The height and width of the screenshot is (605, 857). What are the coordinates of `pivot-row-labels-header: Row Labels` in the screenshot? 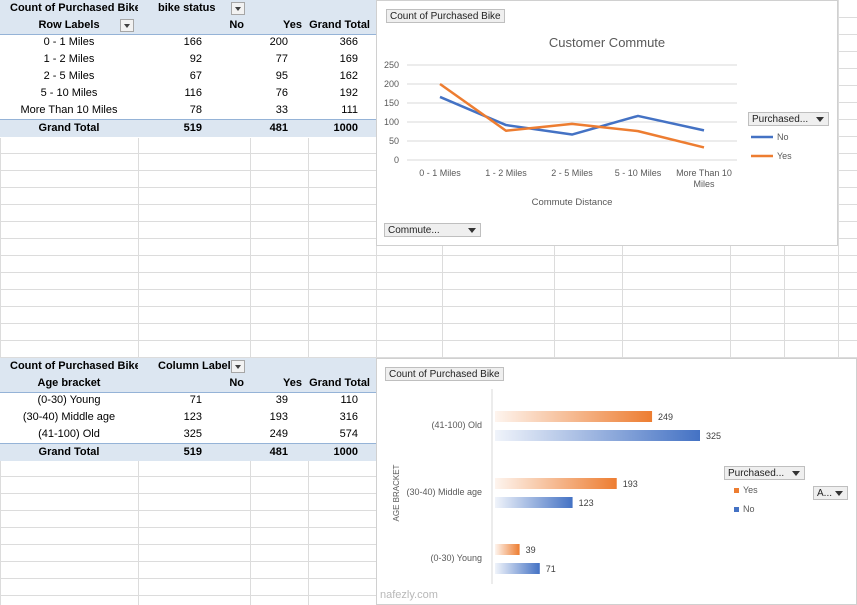 It's located at (69, 25).